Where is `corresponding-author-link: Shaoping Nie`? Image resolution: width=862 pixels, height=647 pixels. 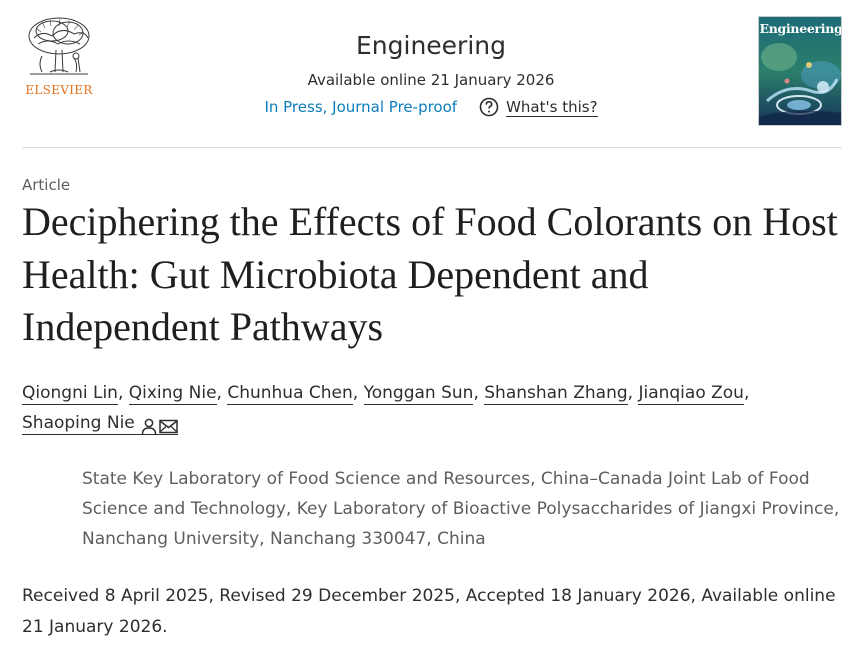 corresponding-author-link: Shaoping Nie is located at coordinates (100, 424).